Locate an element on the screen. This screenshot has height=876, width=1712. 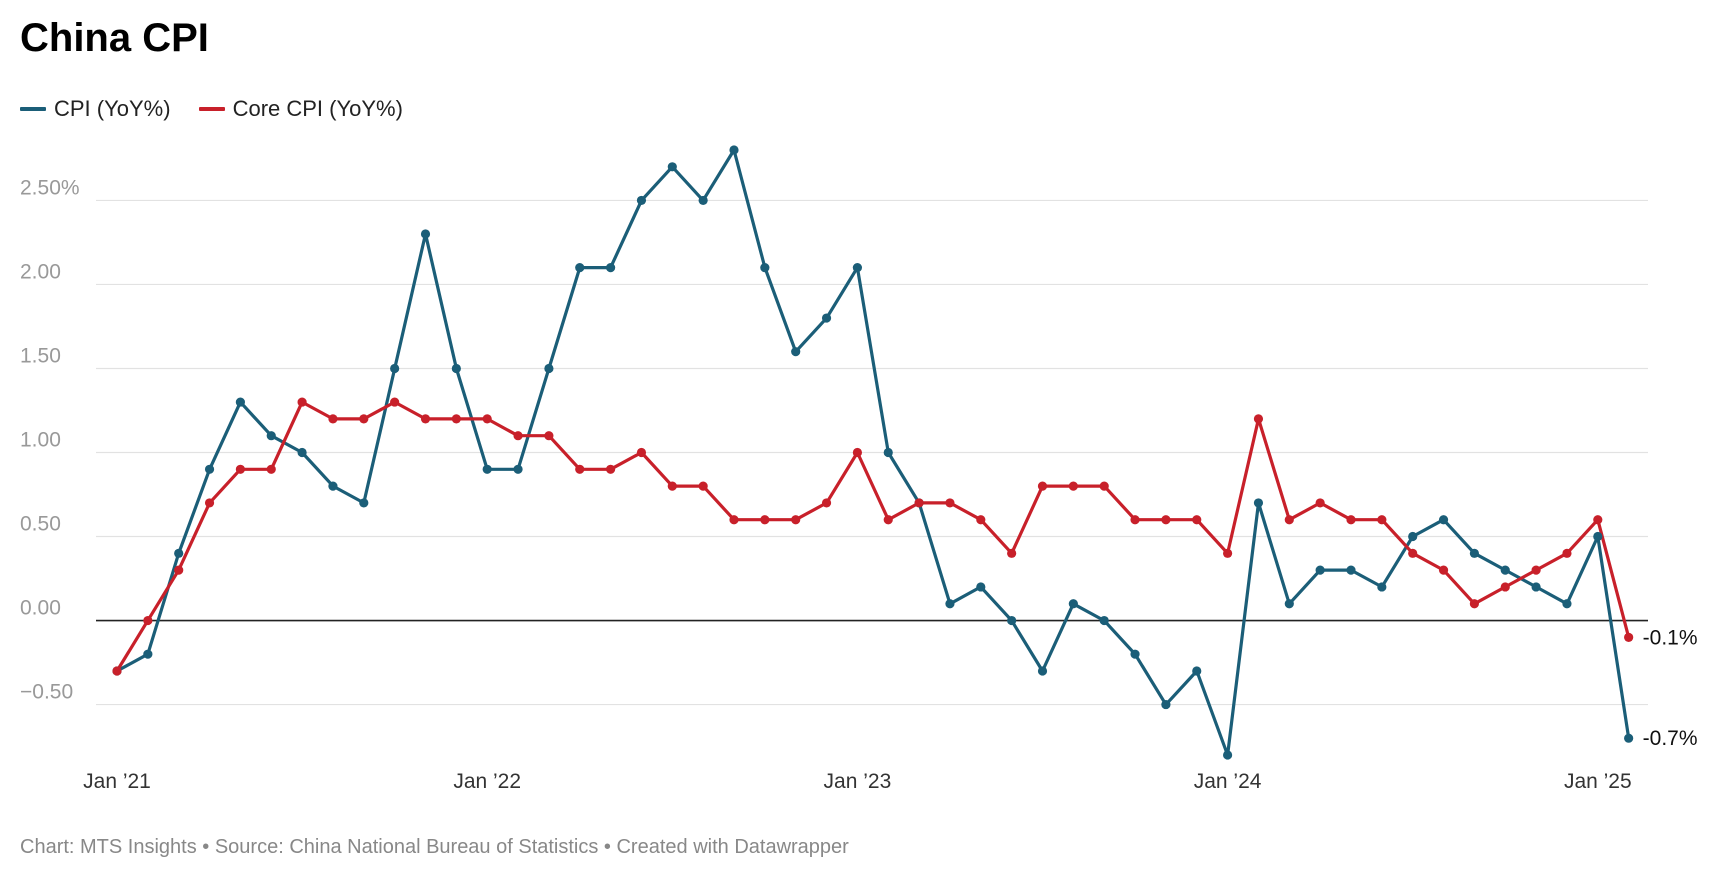
legend-item-cpi: CPI (YoY%) is located at coordinates (95, 109).